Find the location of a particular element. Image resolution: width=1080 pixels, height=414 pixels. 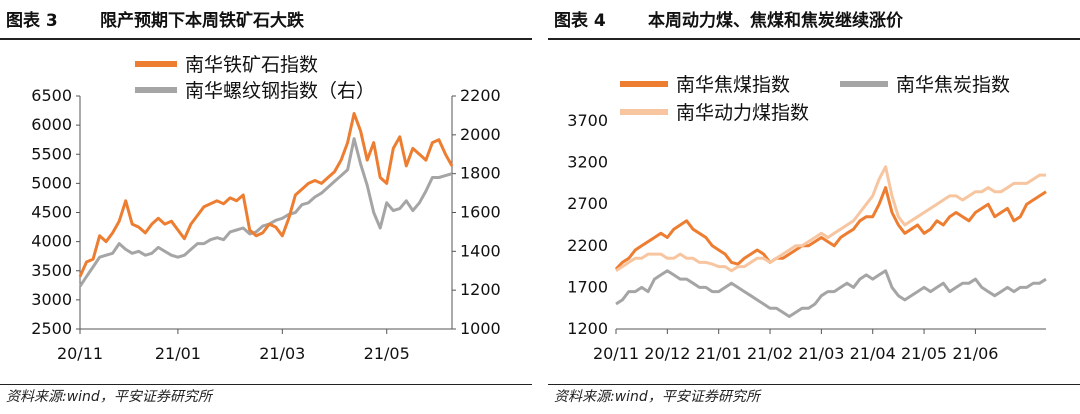

legend-label: 南华铁矿石指数 is located at coordinates (251, 65).